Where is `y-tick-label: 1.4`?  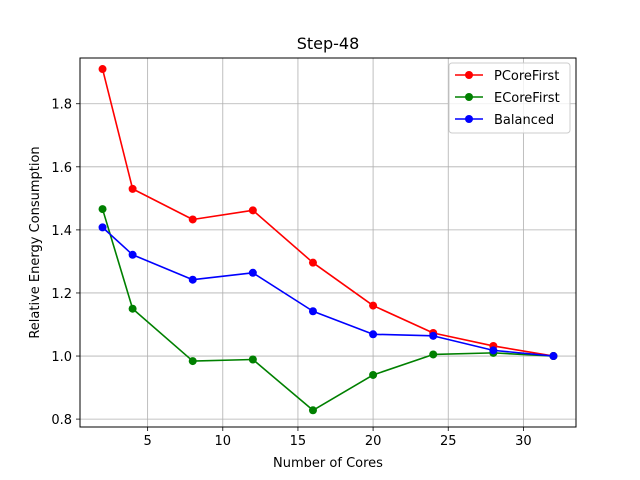
y-tick-label: 1.4 is located at coordinates (61, 231).